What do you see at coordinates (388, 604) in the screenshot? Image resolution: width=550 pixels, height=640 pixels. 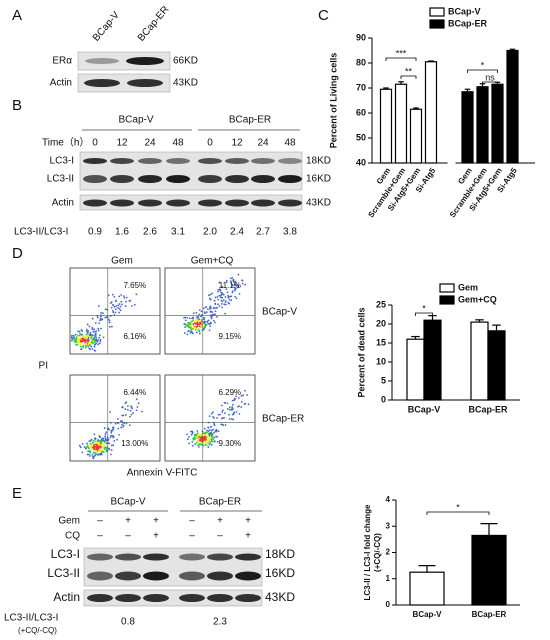 I see `y-tick-label: 0` at bounding box center [388, 604].